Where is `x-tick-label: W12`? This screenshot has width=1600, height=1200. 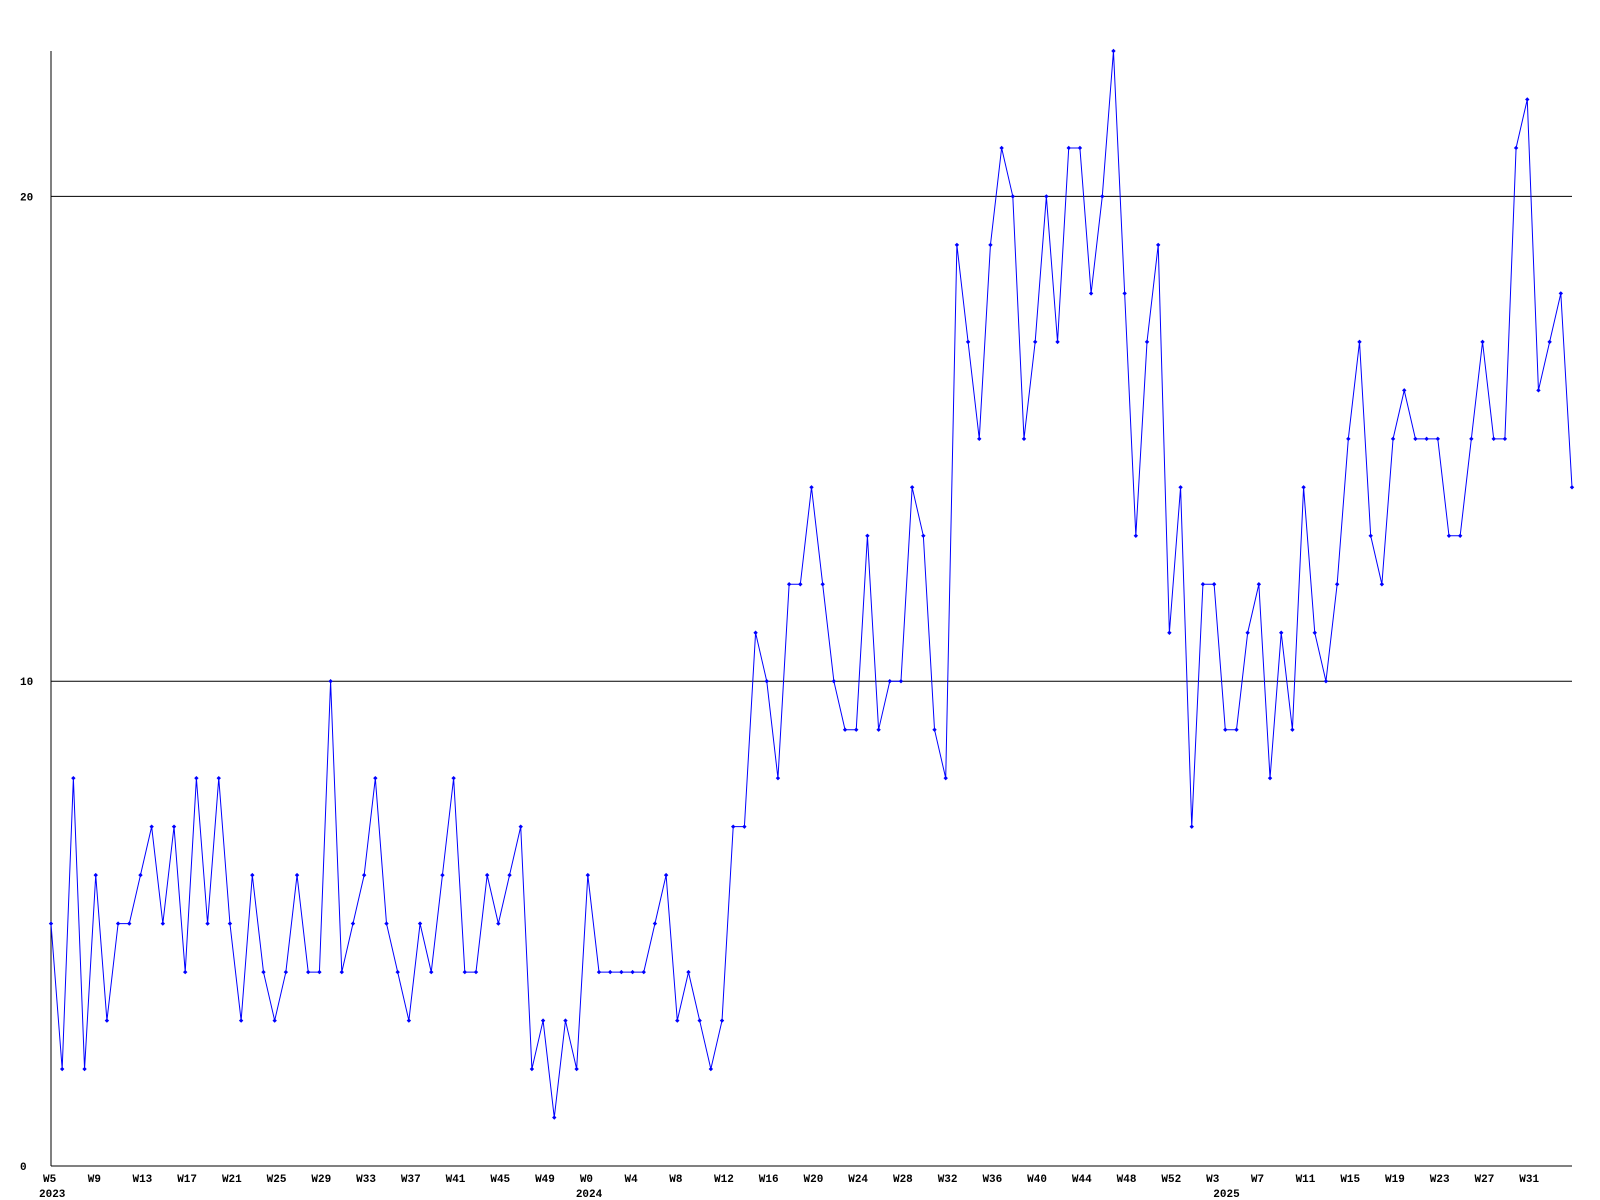
x-tick-label: W12 is located at coordinates (724, 1180).